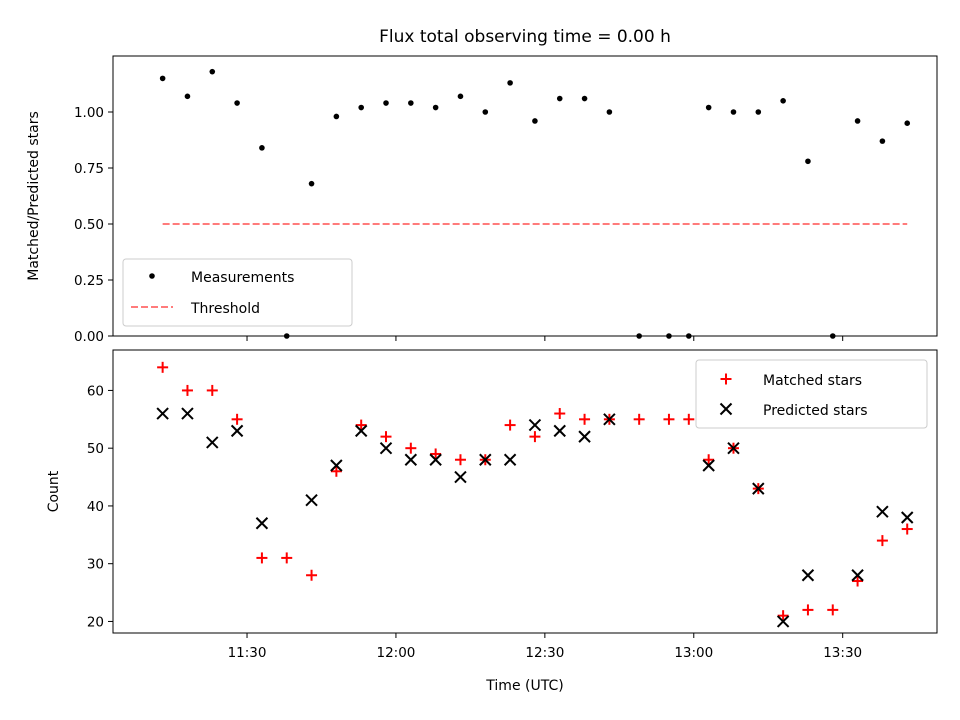  Describe the element at coordinates (726, 409) in the screenshot. I see `legend-predicted-marker` at that location.